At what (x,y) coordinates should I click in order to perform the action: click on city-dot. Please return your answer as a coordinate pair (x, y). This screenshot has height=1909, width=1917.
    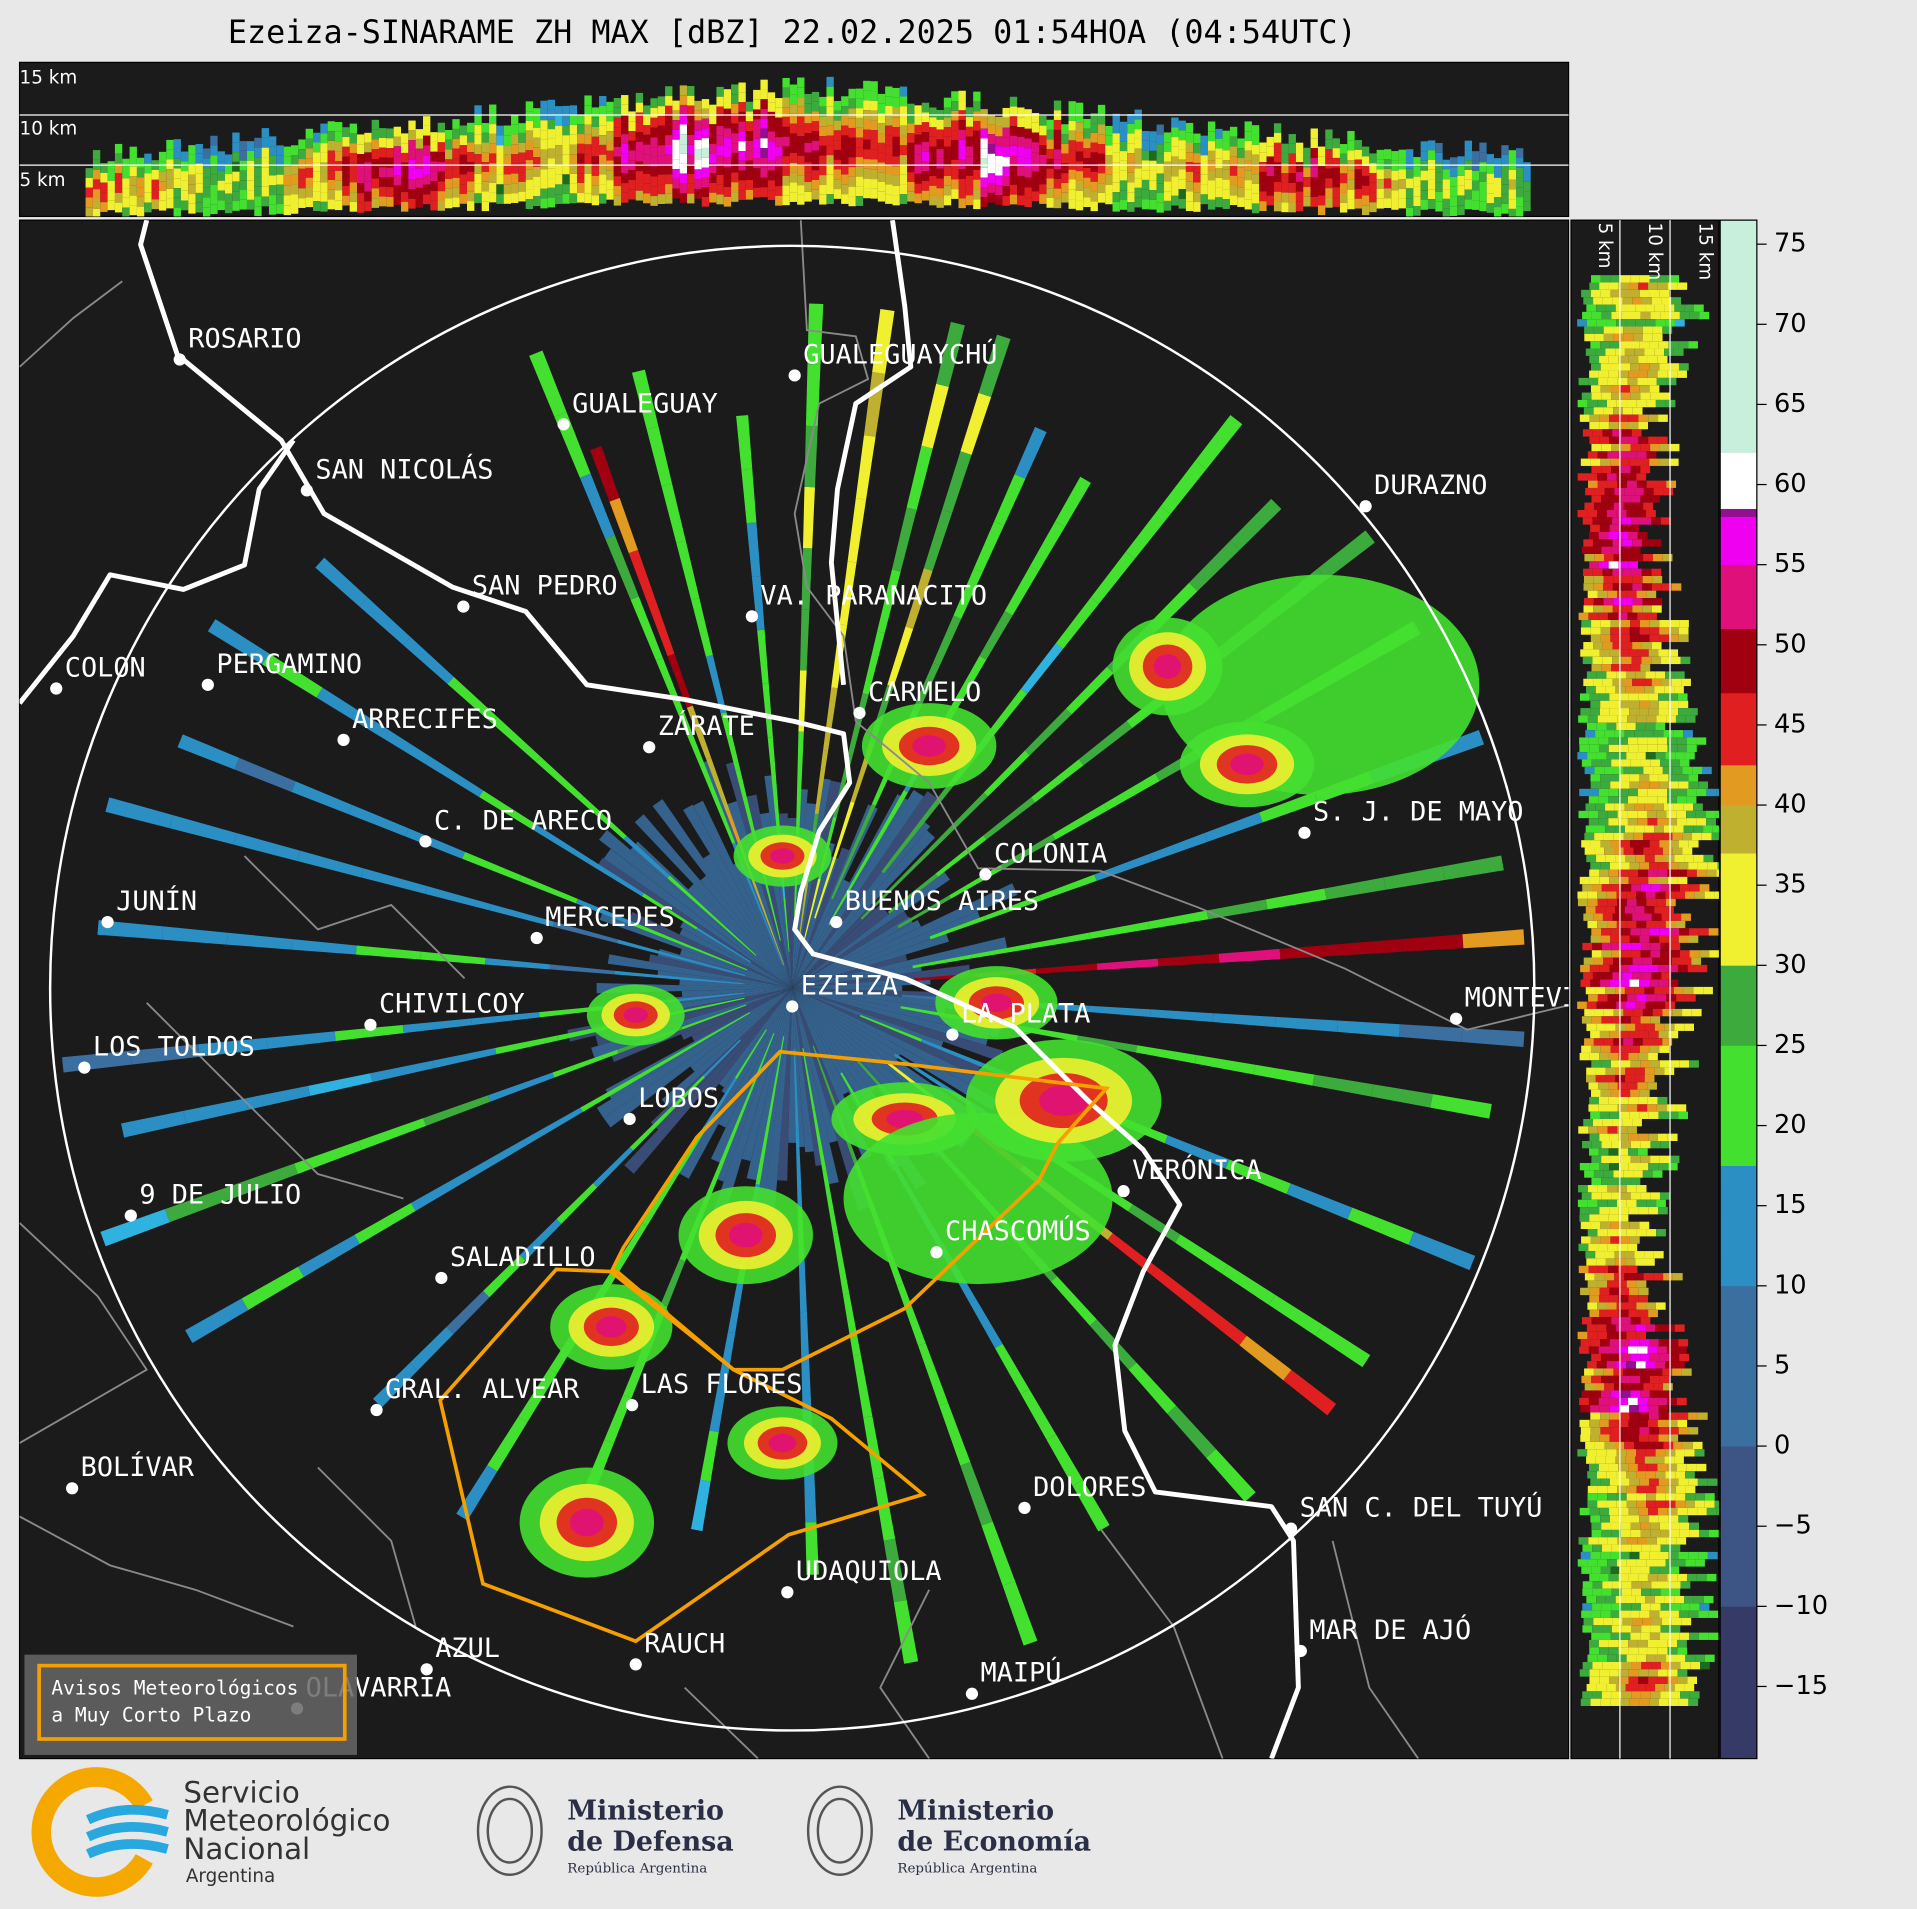
    Looking at the image, I should click on (376, 1410).